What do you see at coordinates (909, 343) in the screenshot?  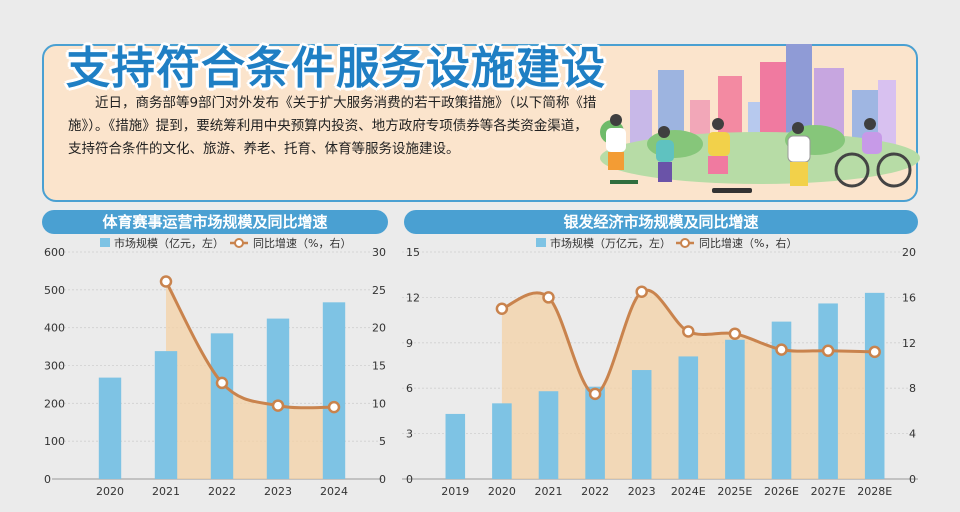 I see `y-right-tick-label: 12` at bounding box center [909, 343].